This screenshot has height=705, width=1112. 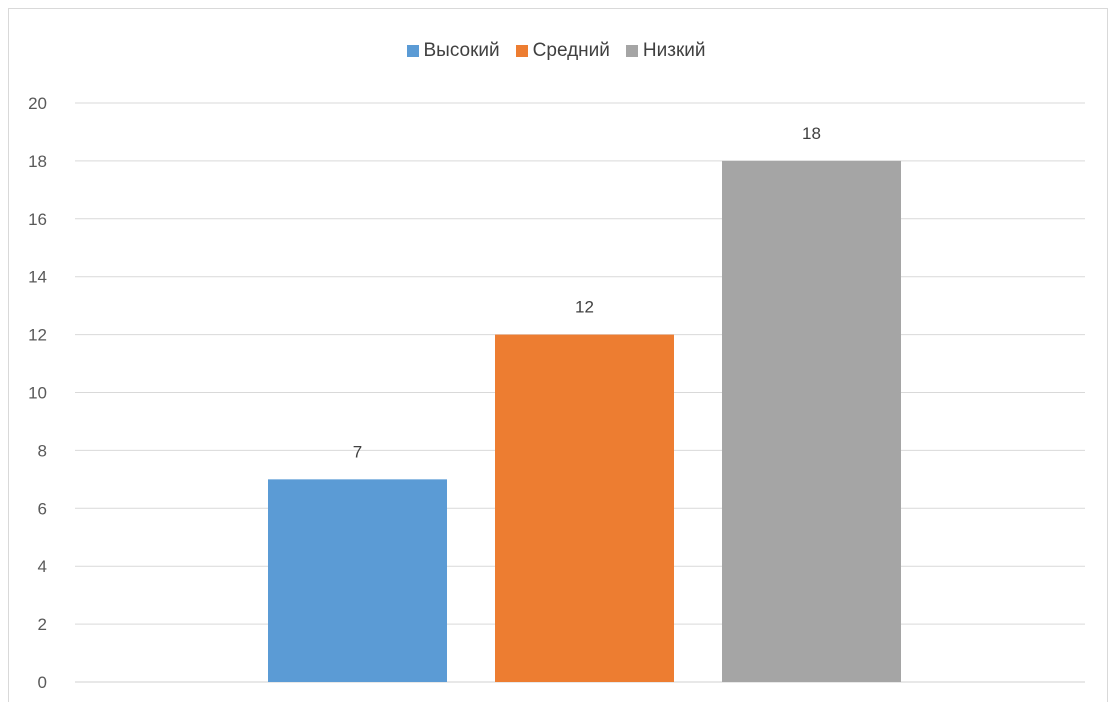 I want to click on data-label: 7, so click(x=357, y=451).